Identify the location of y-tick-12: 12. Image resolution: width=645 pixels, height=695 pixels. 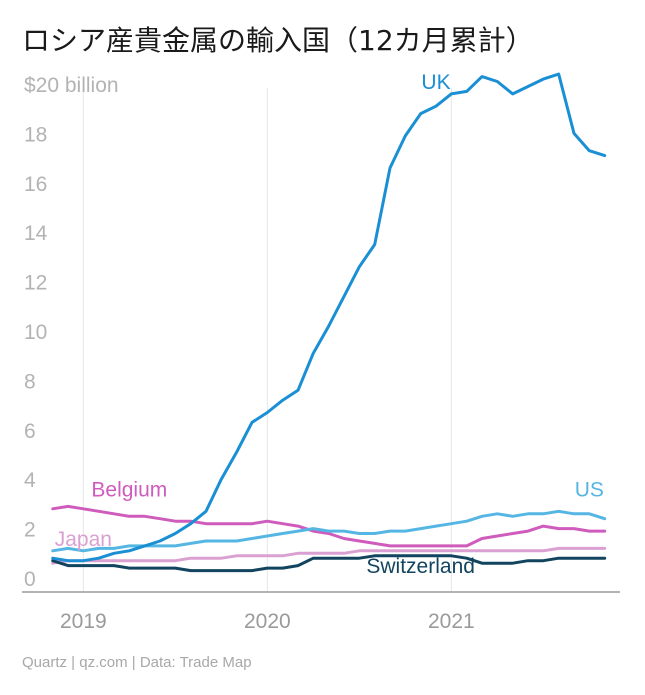
(35, 283).